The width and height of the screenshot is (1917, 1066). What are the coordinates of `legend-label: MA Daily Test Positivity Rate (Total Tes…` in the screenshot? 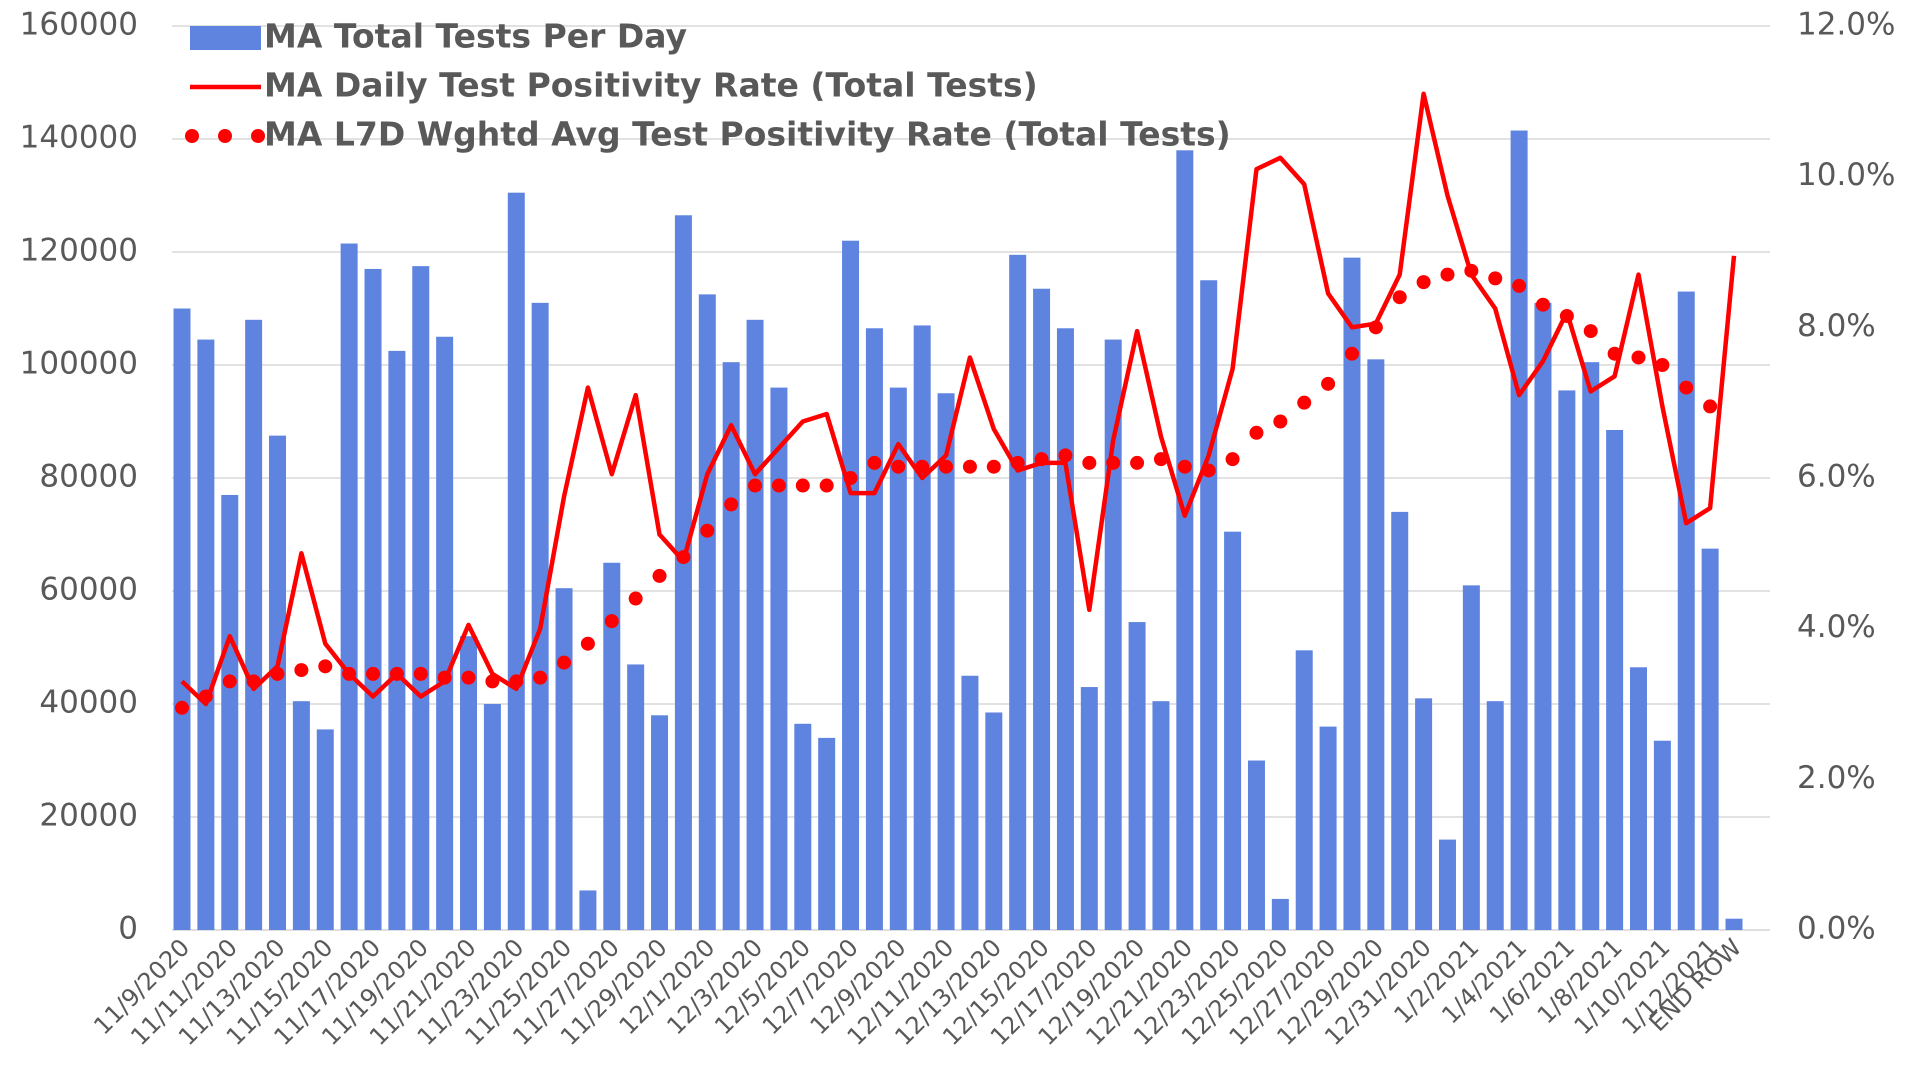 It's located at (651, 85).